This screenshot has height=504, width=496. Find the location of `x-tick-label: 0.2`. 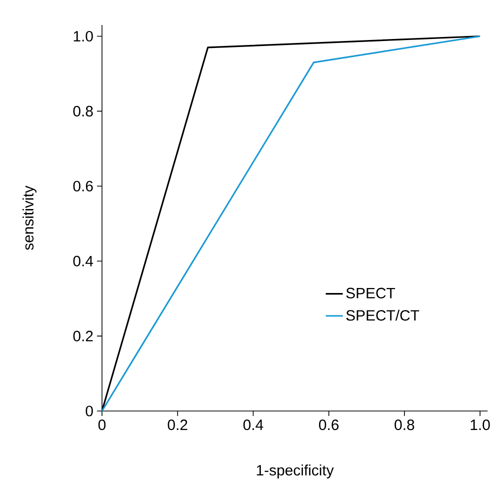

x-tick-label: 0.2 is located at coordinates (178, 425).